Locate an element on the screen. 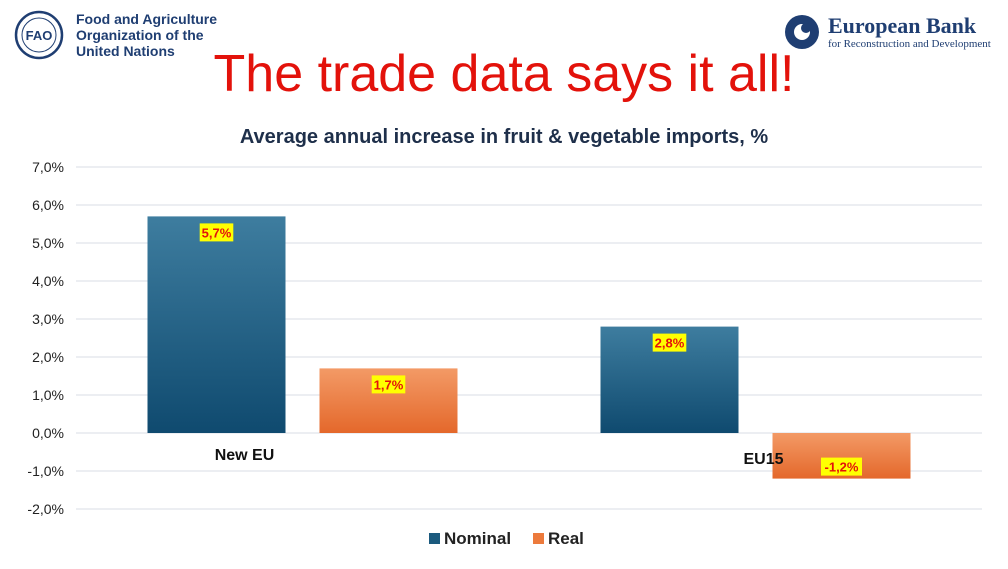 Image resolution: width=1008 pixels, height=569 pixels. data-label: 2,8% is located at coordinates (670, 343).